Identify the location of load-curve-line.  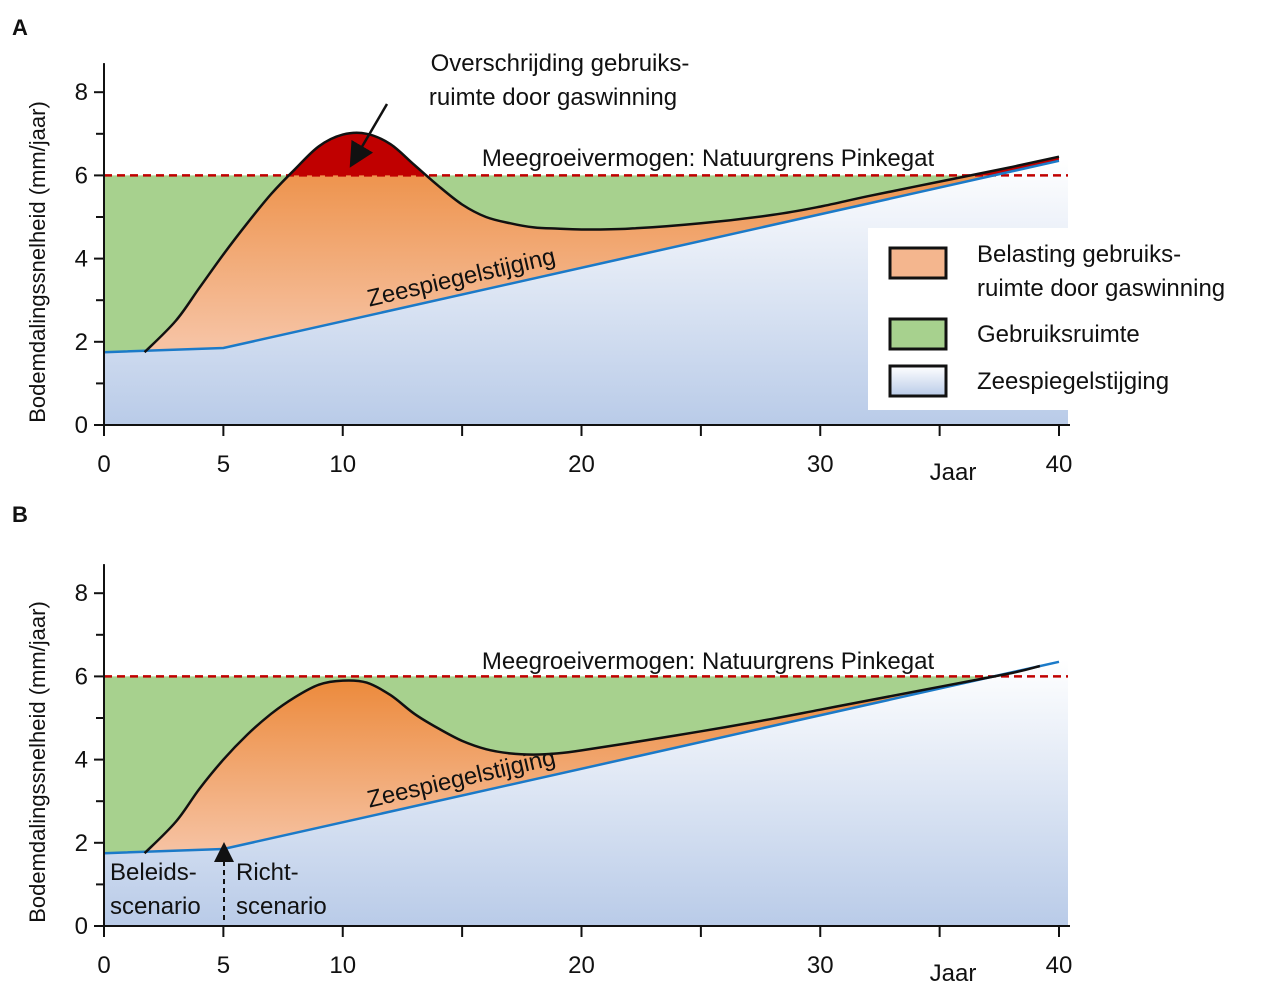
(592, 759).